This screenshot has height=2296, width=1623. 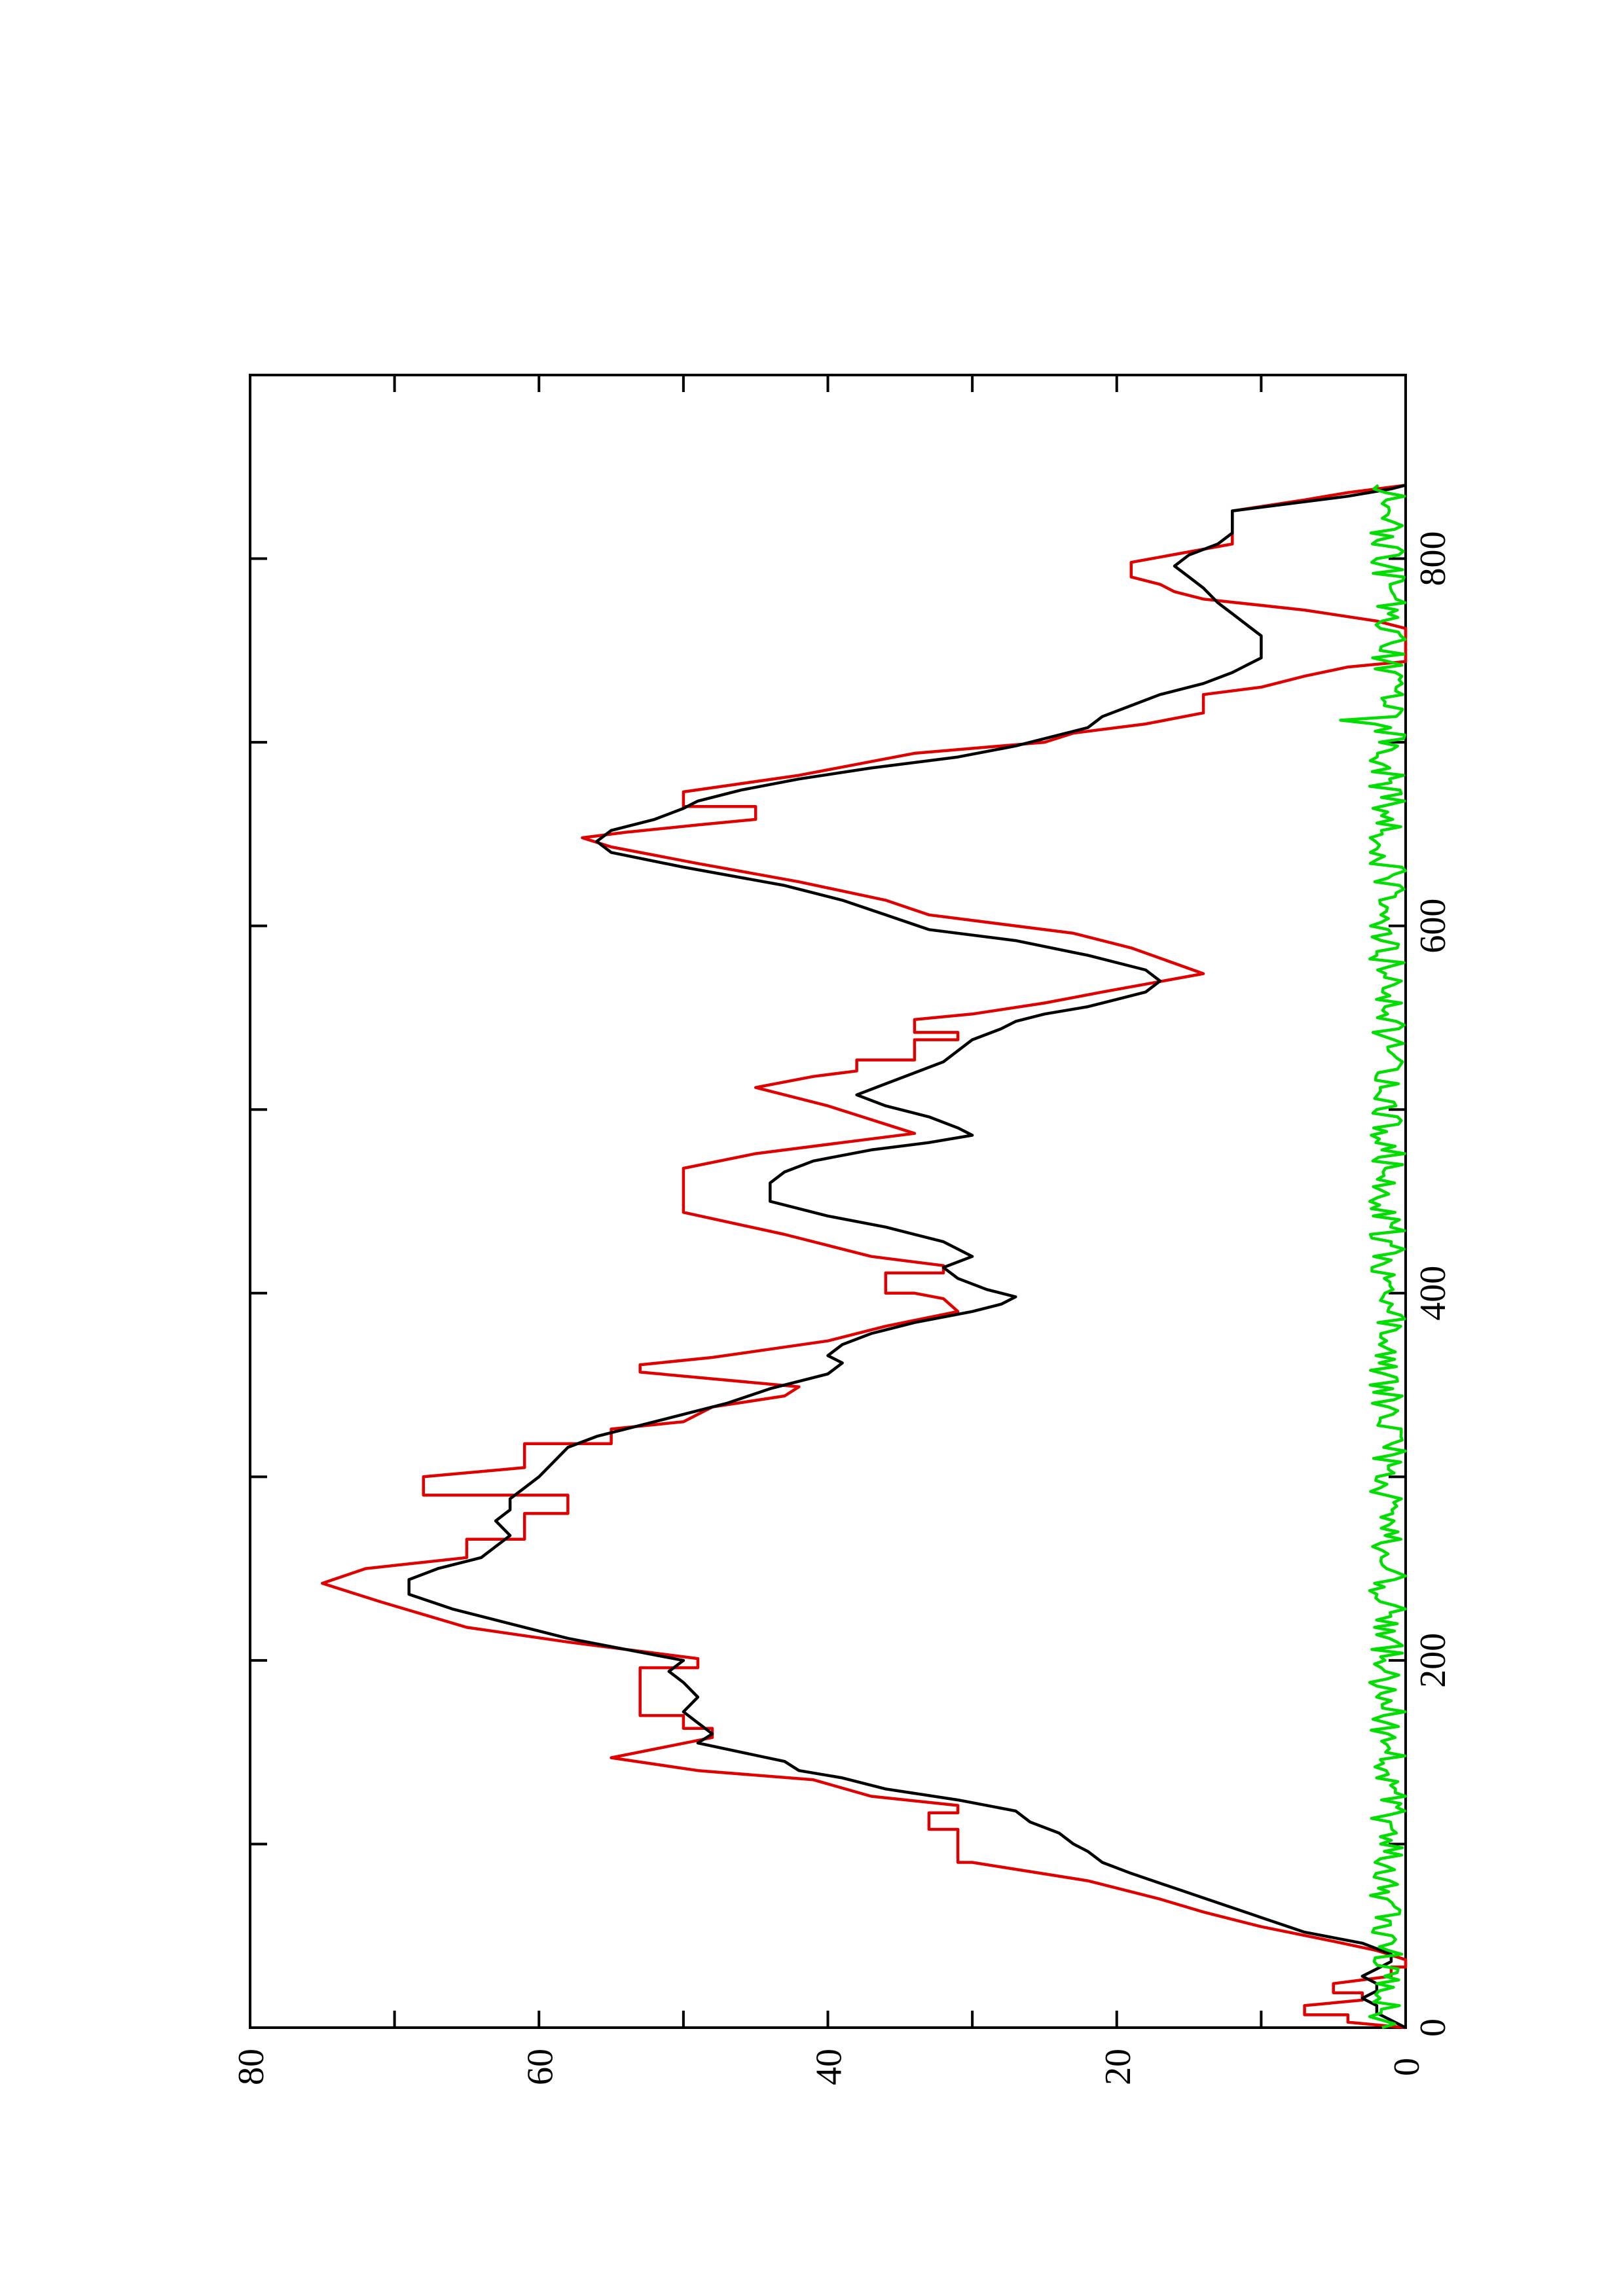 I want to click on x-tick-label: 600, so click(x=1433, y=926).